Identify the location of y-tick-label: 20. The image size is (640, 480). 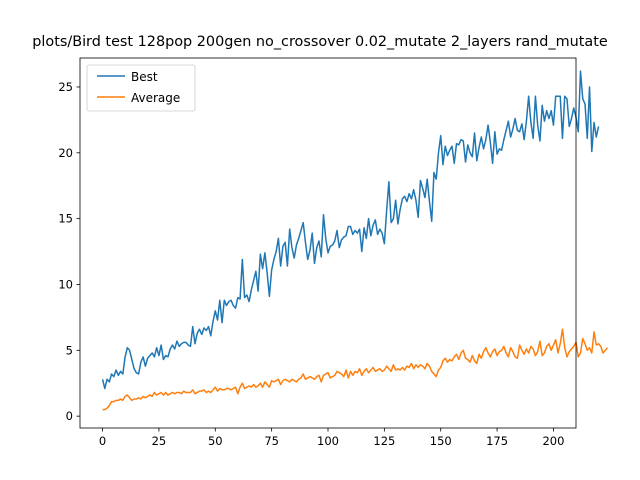
(65, 153).